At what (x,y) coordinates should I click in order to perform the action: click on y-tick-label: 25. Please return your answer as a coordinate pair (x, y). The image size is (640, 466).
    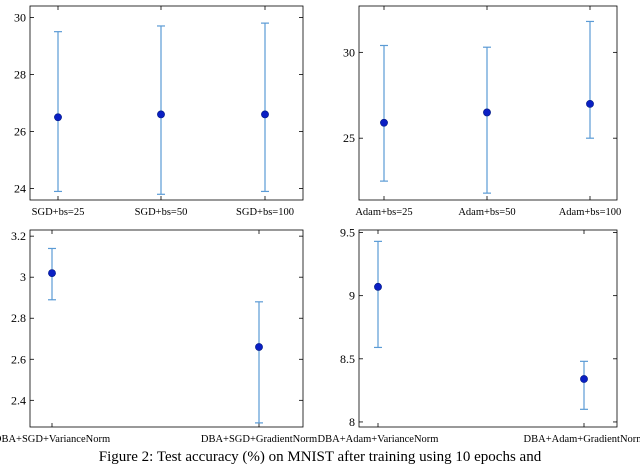
    Looking at the image, I should click on (349, 138).